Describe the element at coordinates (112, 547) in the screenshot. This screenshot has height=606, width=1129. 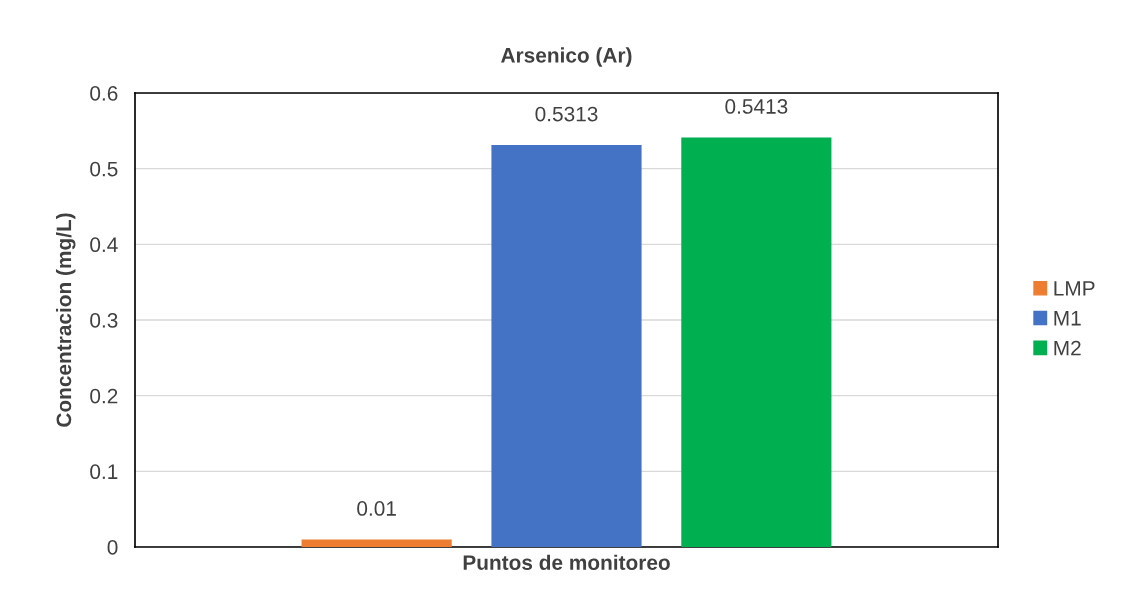
I see `y-tick-label: 0` at that location.